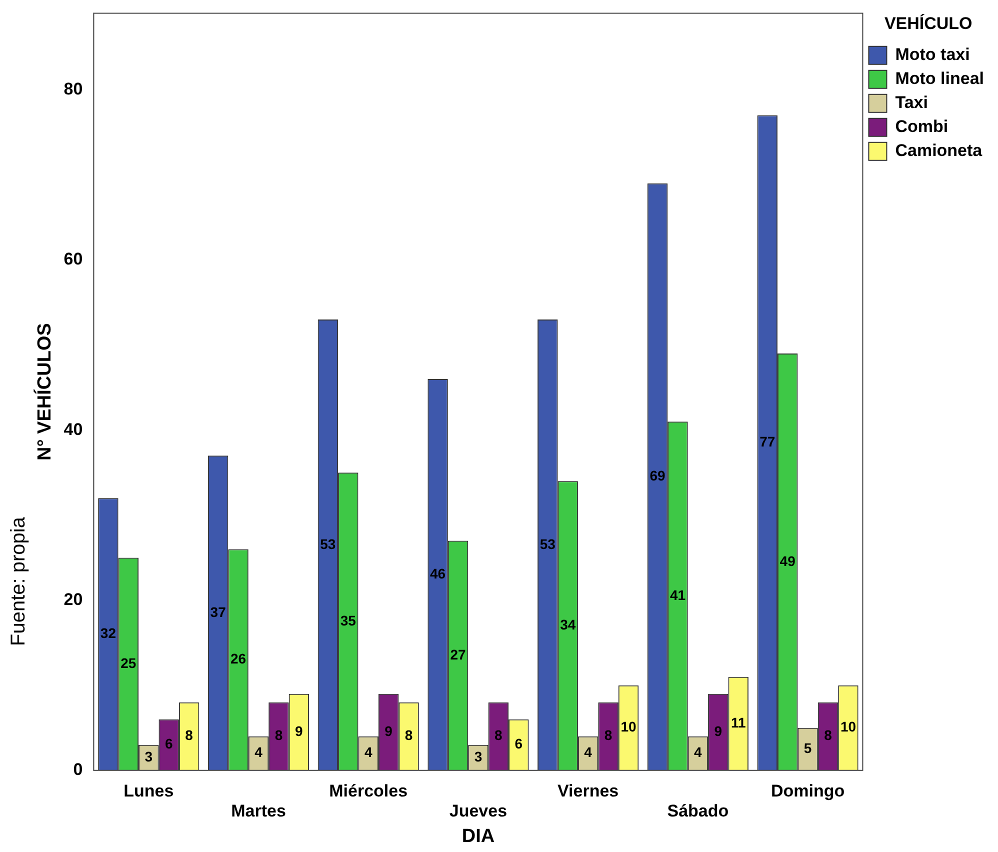 Image resolution: width=998 pixels, height=852 pixels. Describe the element at coordinates (458, 654) in the screenshot. I see `data-label: 27` at that location.